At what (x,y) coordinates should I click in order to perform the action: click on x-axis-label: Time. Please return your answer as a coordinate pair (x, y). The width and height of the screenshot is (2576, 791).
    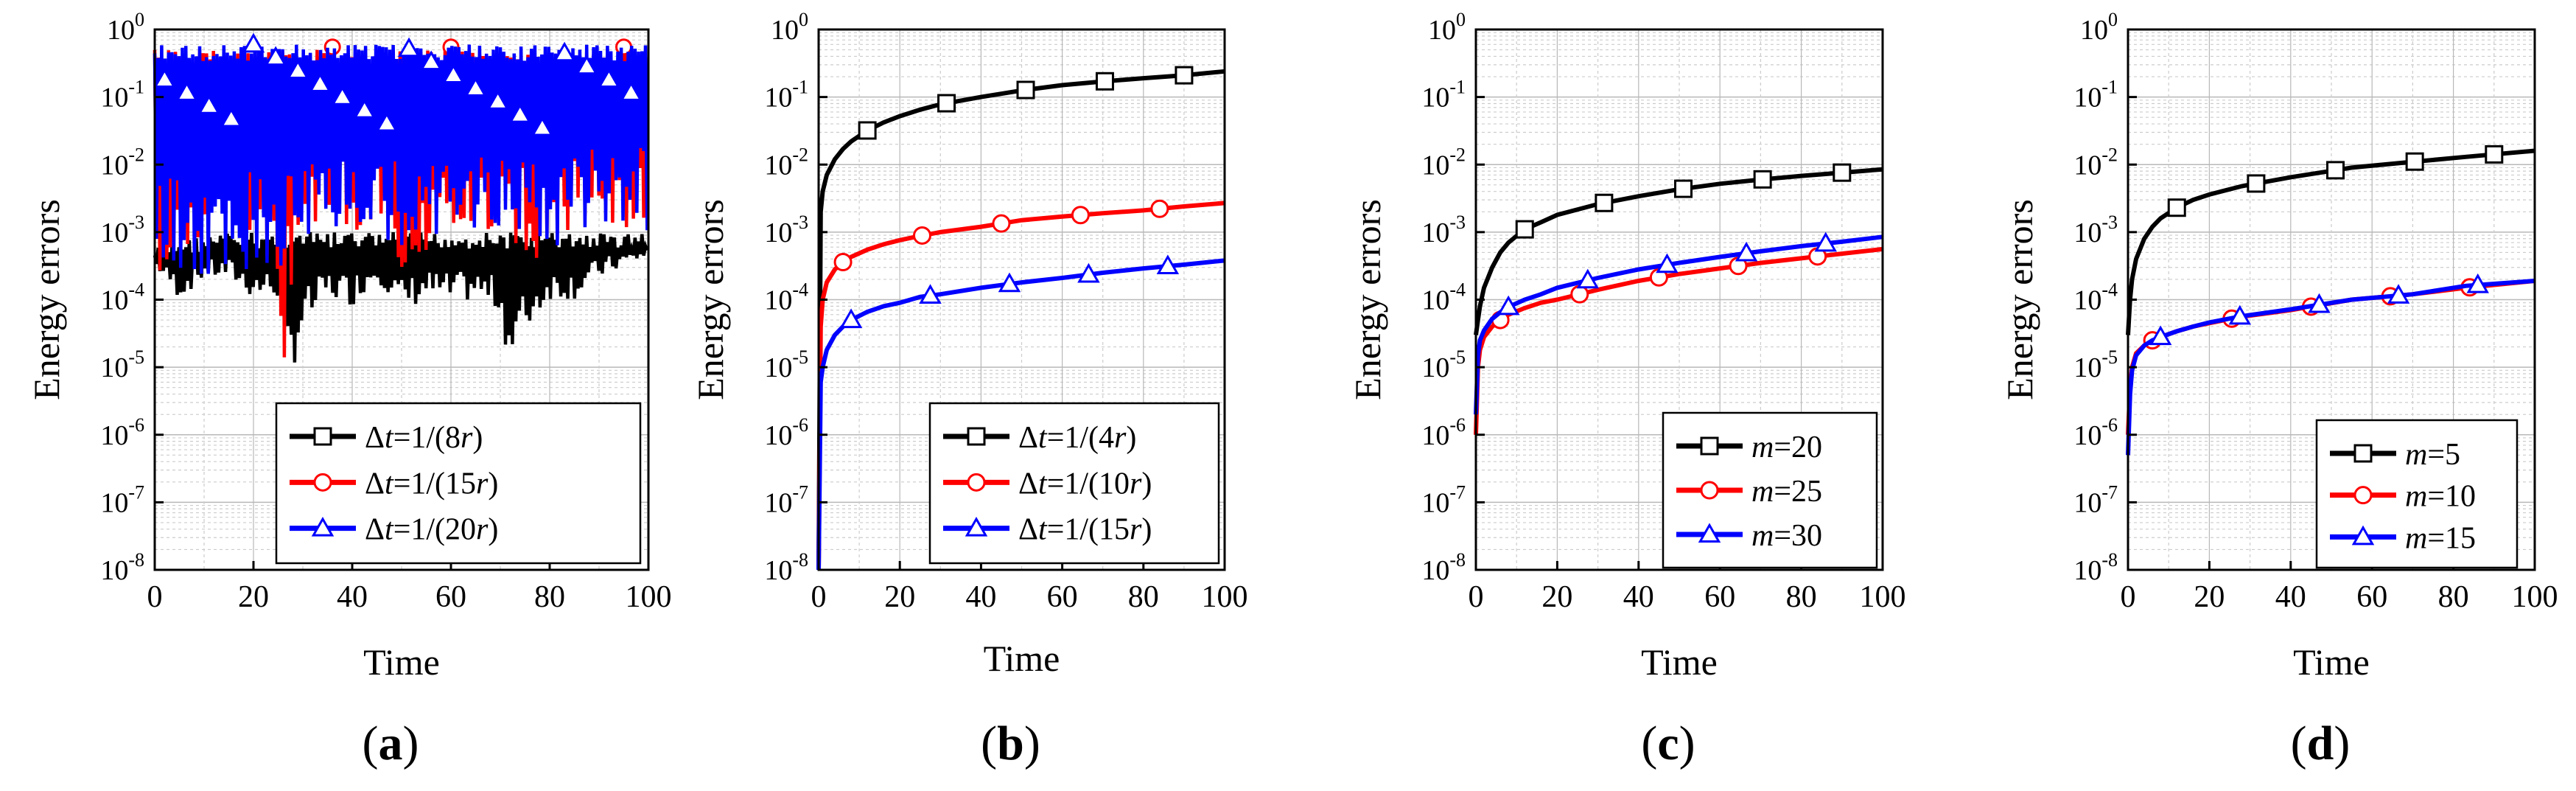
    Looking at the image, I should click on (1680, 662).